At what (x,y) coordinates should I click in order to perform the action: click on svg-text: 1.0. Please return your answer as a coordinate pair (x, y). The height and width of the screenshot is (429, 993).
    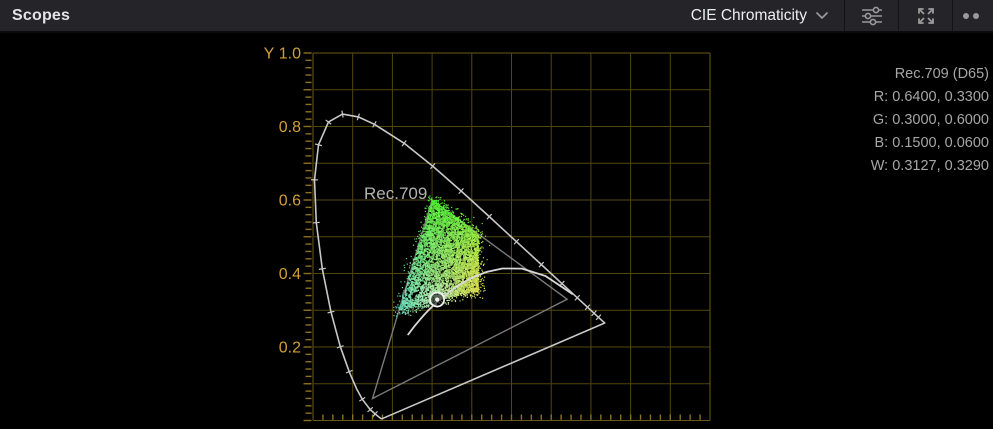
    Looking at the image, I should click on (290, 54).